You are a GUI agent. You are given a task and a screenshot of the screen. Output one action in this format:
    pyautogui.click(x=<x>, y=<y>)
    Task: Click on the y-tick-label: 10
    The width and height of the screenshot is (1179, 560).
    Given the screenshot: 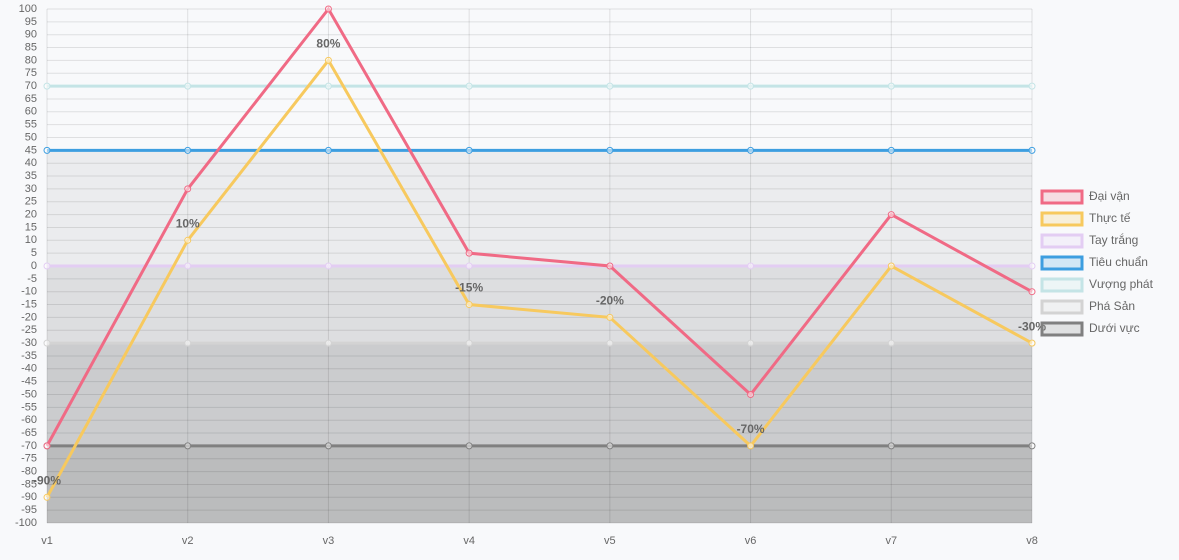 What is the action you would take?
    pyautogui.click(x=31, y=240)
    